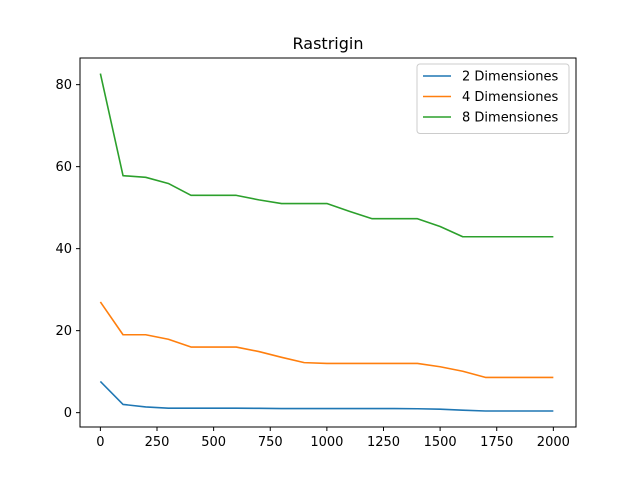 The width and height of the screenshot is (640, 480). I want to click on y-tick-label: 0, so click(68, 413).